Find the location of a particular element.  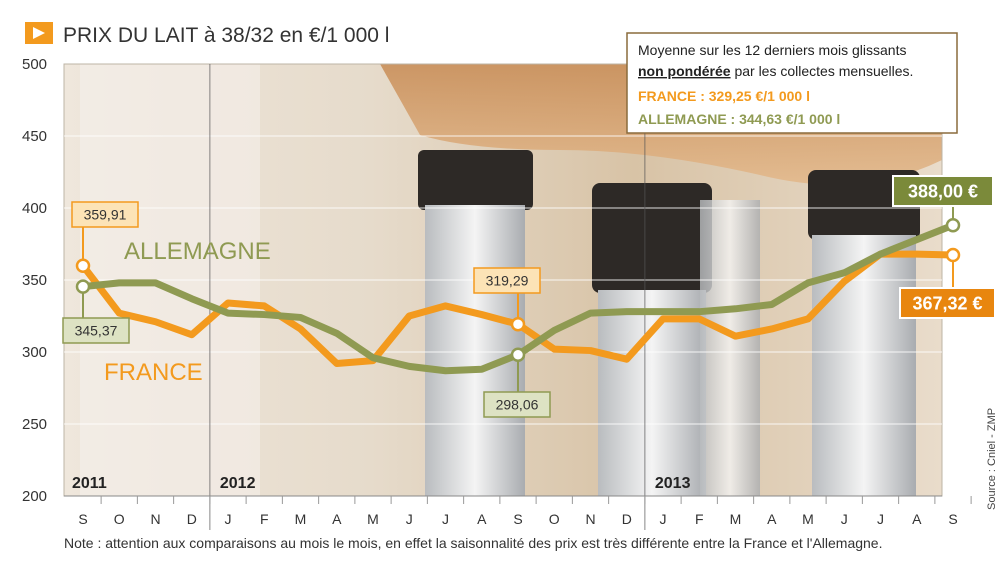

y-tick-label: 450 is located at coordinates (34, 136).